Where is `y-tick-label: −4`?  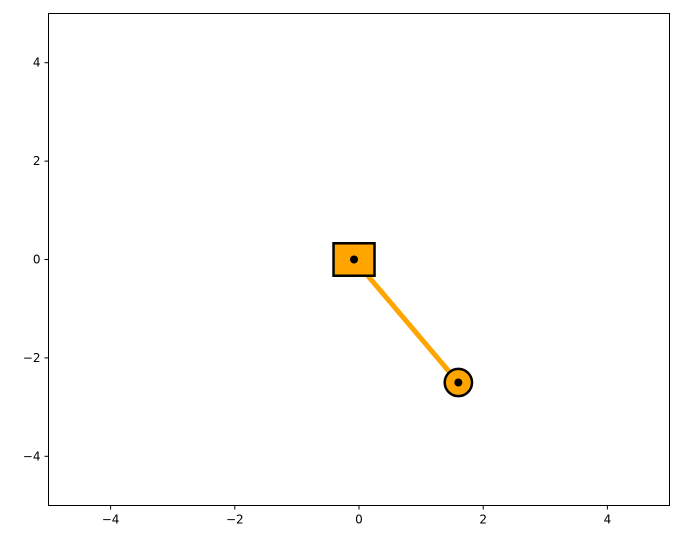 y-tick-label: −4 is located at coordinates (32, 456).